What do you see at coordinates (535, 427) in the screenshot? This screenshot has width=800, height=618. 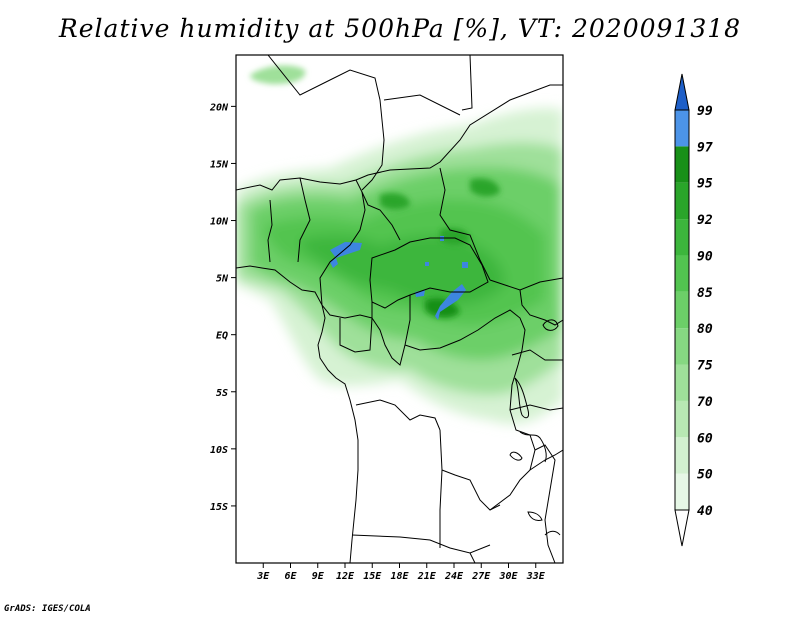 I see `lakes-and-rivers` at bounding box center [535, 427].